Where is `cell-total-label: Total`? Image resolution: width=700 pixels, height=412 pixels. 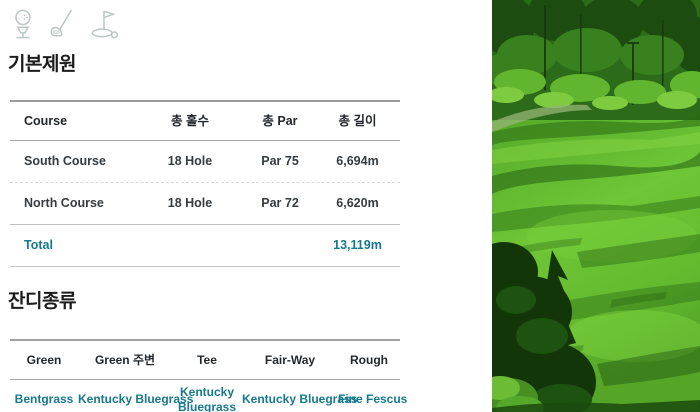 cell-total-label: Total is located at coordinates (38, 245).